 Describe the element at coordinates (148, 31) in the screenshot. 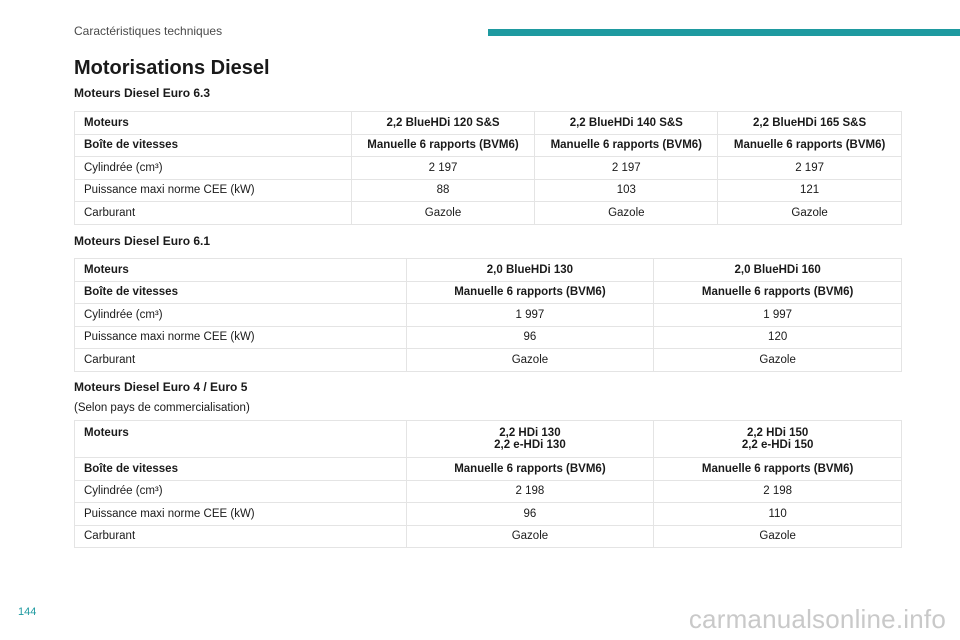

I see `header-section-label: Caractéristiques techniques` at that location.